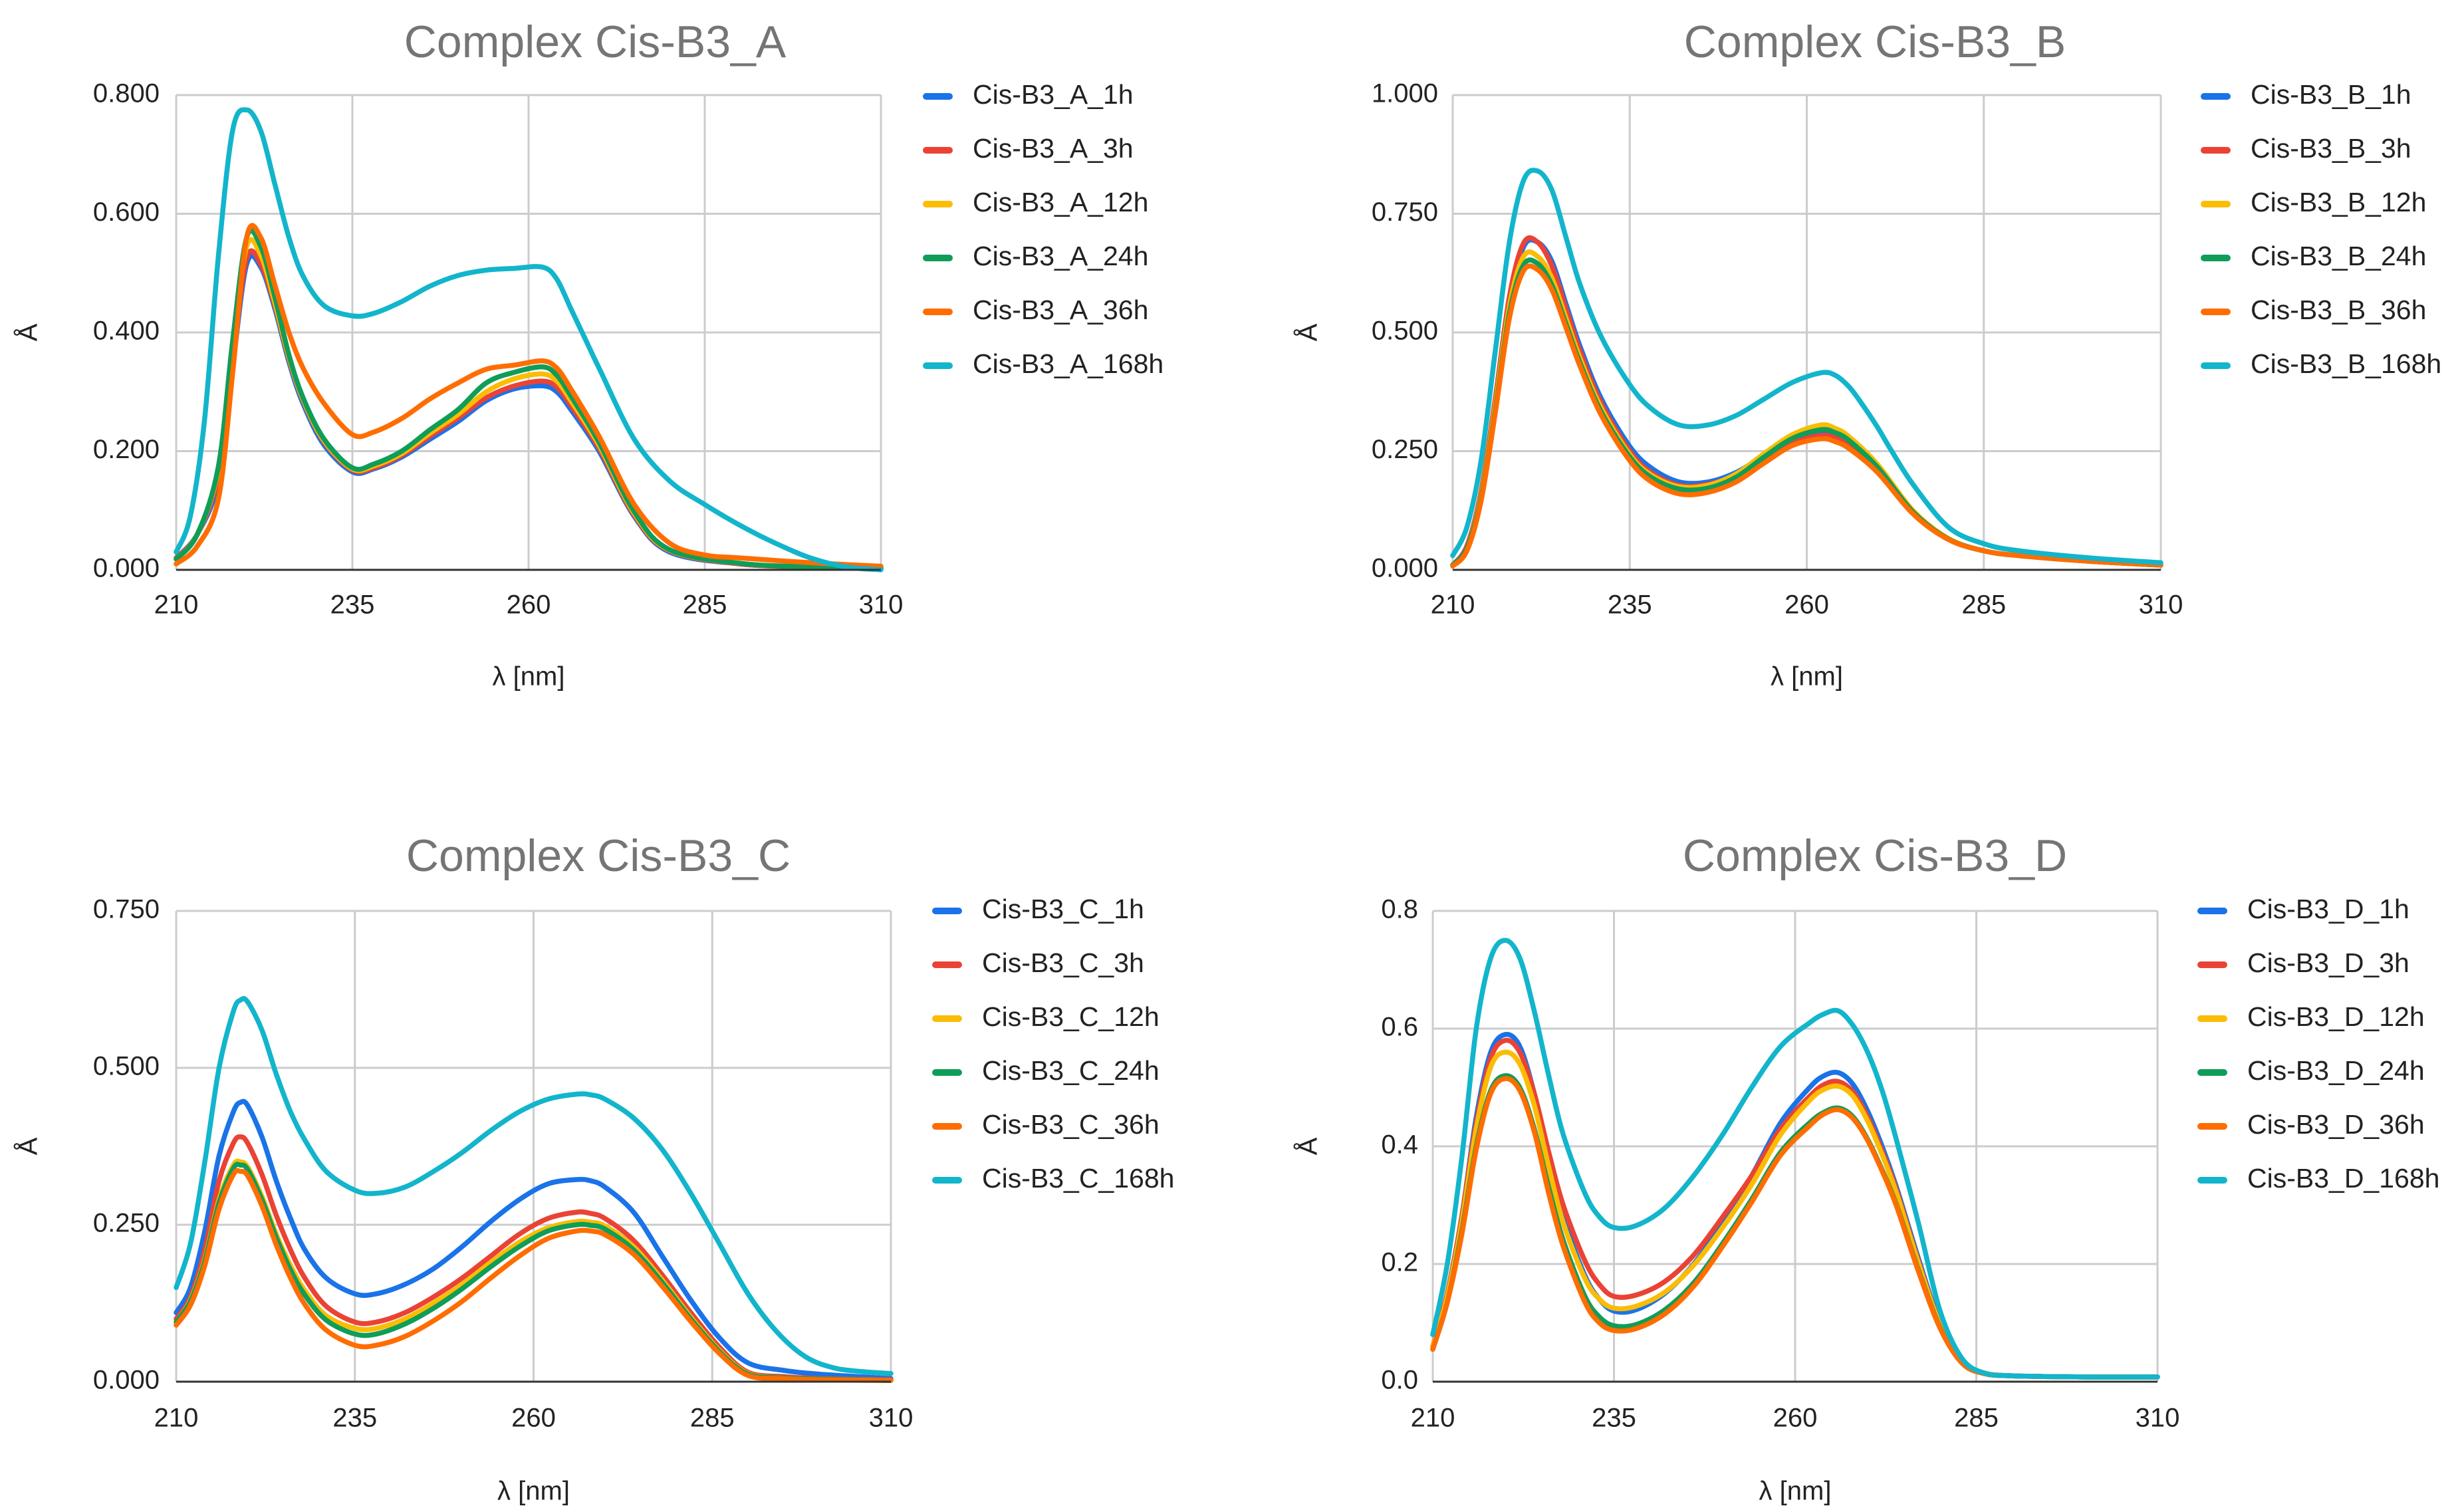  What do you see at coordinates (2328, 909) in the screenshot?
I see `legend-label: Cis-B3_D_1h` at bounding box center [2328, 909].